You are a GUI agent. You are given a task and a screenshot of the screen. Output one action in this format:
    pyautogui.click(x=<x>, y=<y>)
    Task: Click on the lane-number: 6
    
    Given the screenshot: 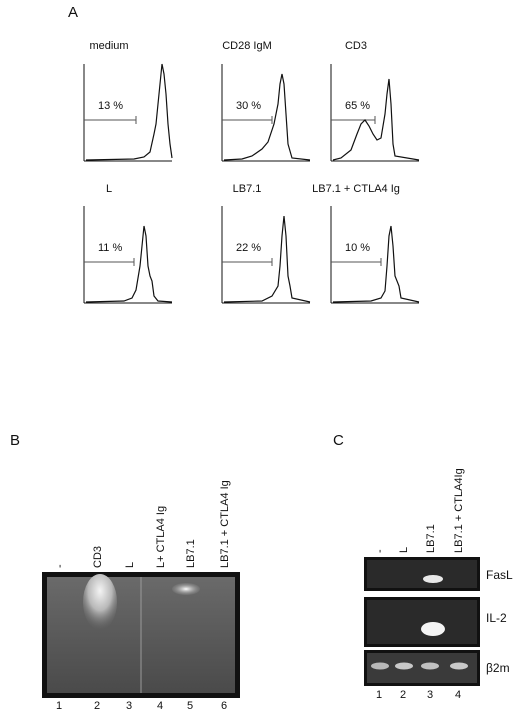 What is the action you would take?
    pyautogui.click(x=224, y=706)
    